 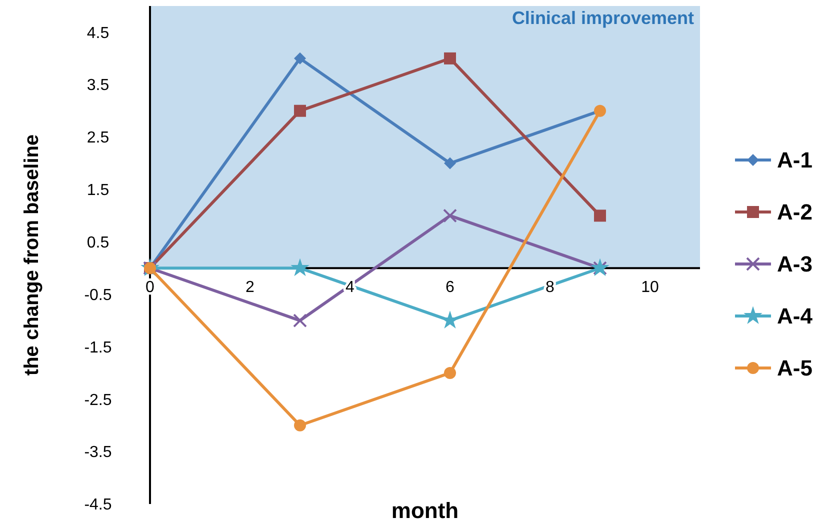 I want to click on legend-label: A-2, so click(x=794, y=212).